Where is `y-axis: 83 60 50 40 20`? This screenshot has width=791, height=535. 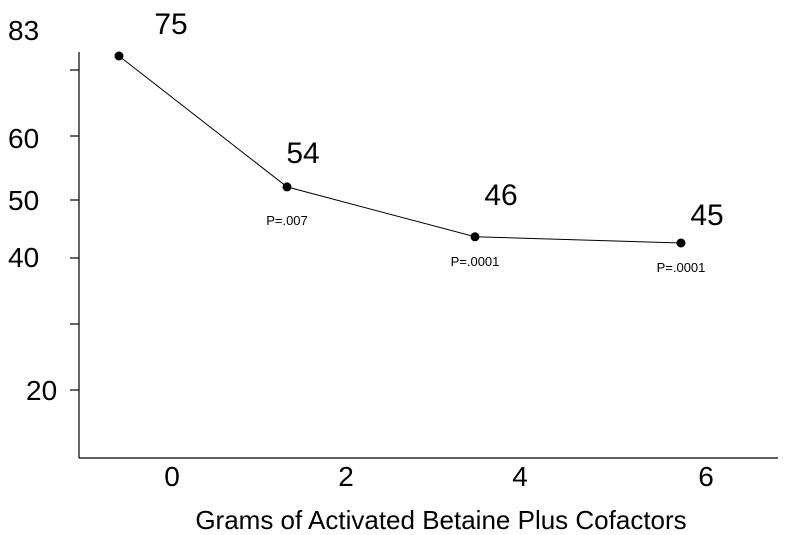 y-axis: 83 60 50 40 20 is located at coordinates (44, 236).